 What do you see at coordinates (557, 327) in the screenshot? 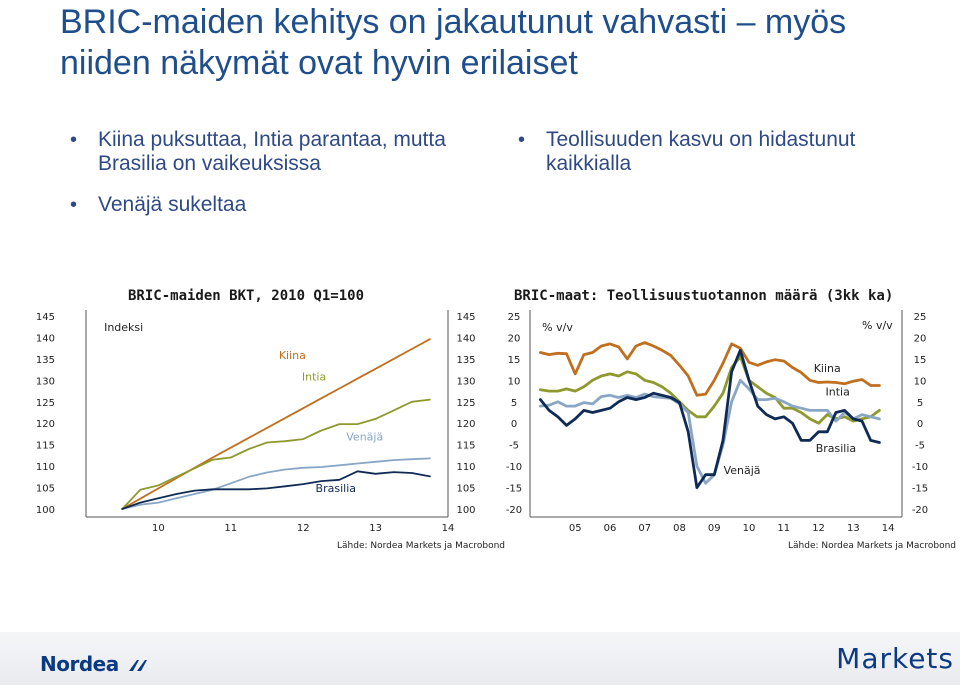
I see `y-axis-label: % v/v` at bounding box center [557, 327].